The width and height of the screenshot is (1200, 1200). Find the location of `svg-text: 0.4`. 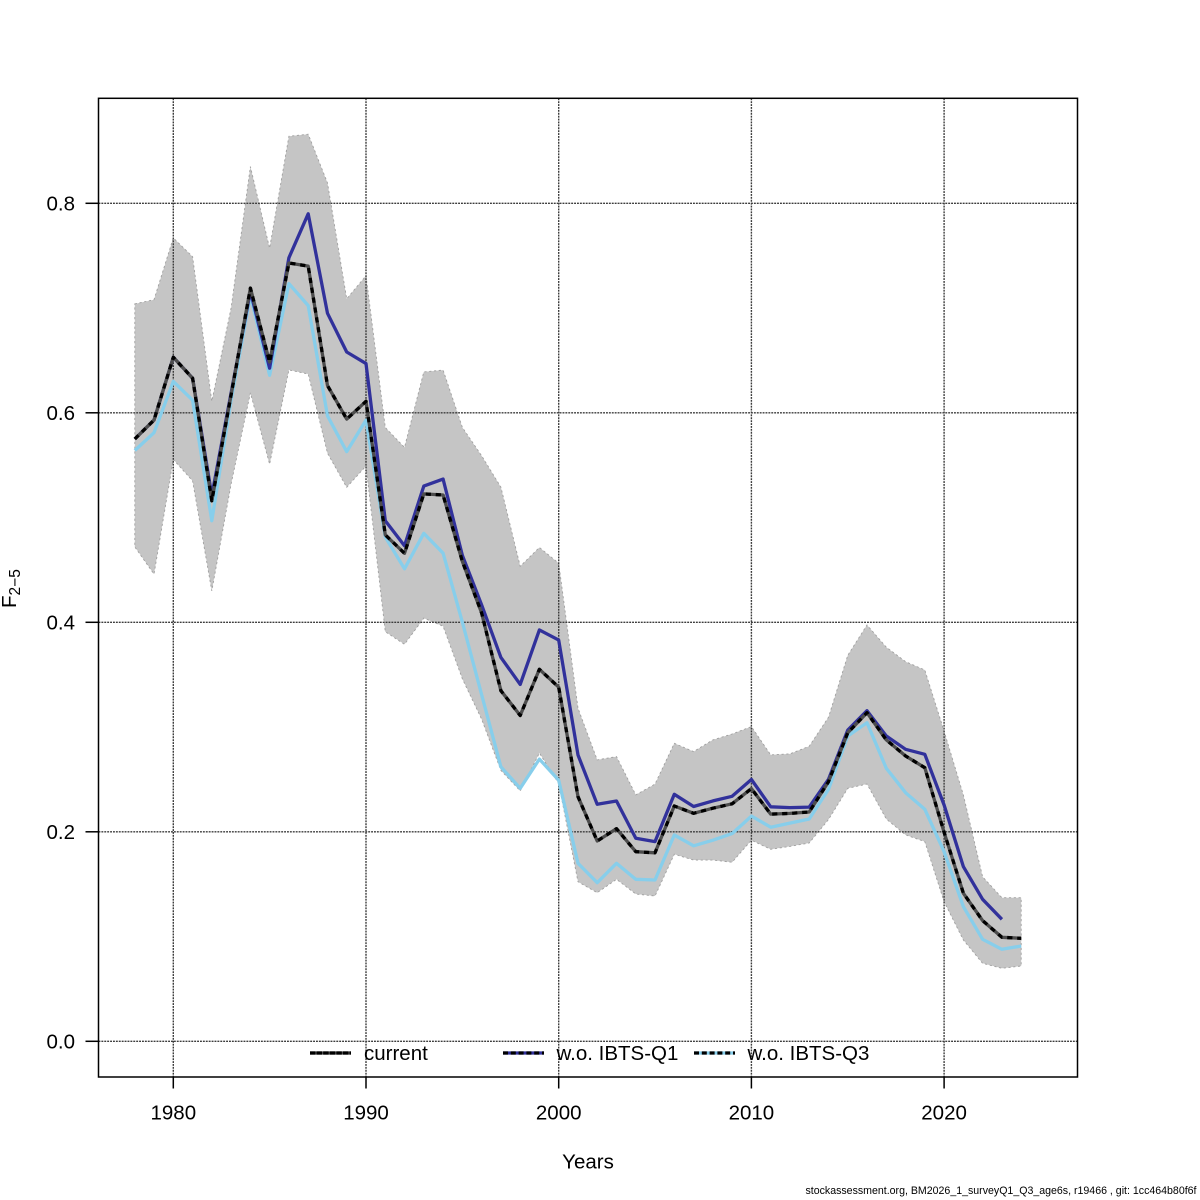

svg-text: 0.4 is located at coordinates (61, 623).